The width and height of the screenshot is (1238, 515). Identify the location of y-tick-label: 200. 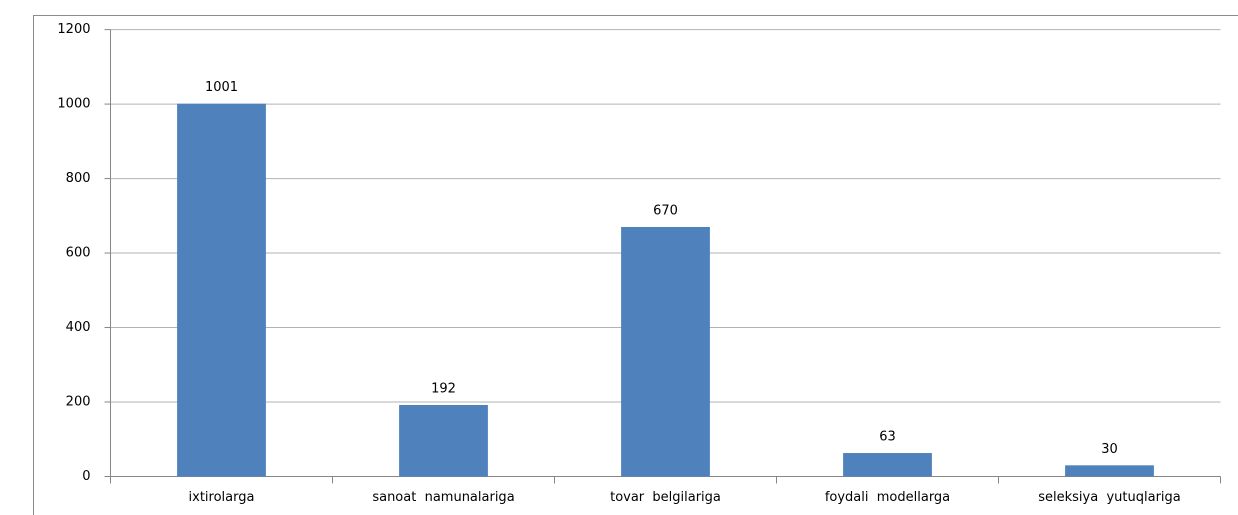
(78, 402).